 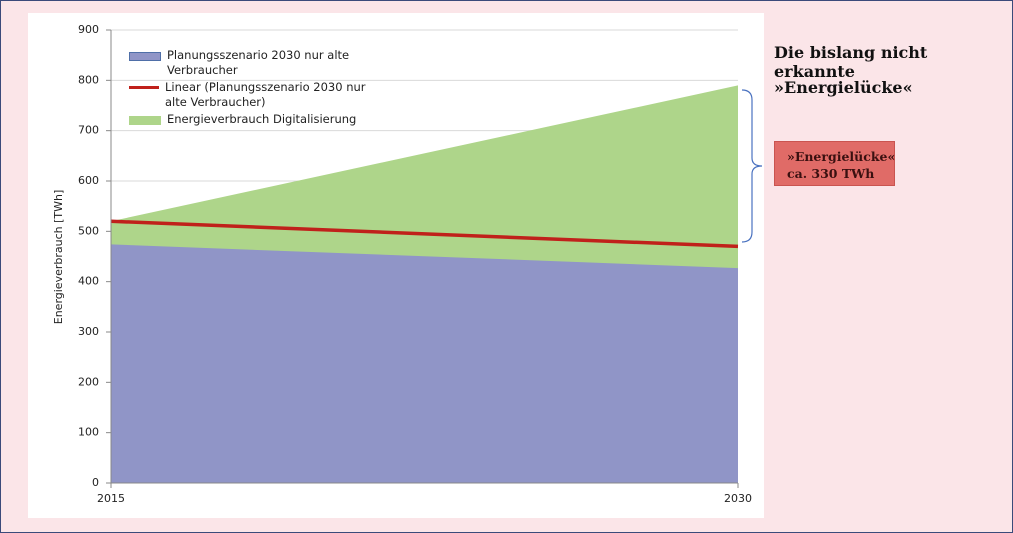 I want to click on y-tick-label: 300, so click(x=88, y=331).